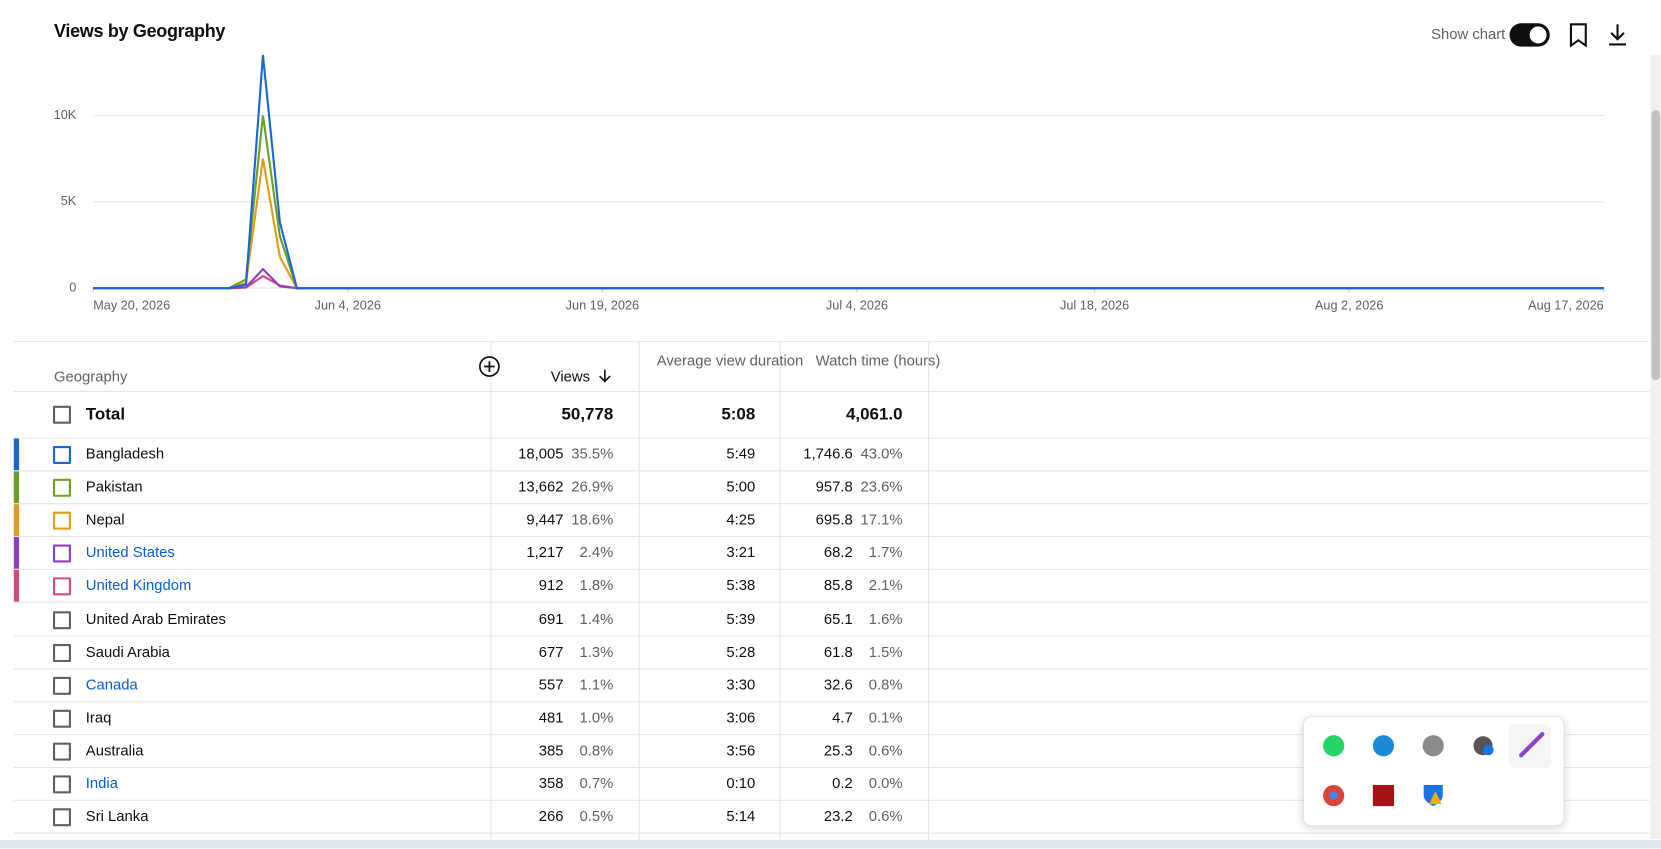 This screenshot has width=1661, height=849. I want to click on views-share: 1.1%, so click(596, 684).